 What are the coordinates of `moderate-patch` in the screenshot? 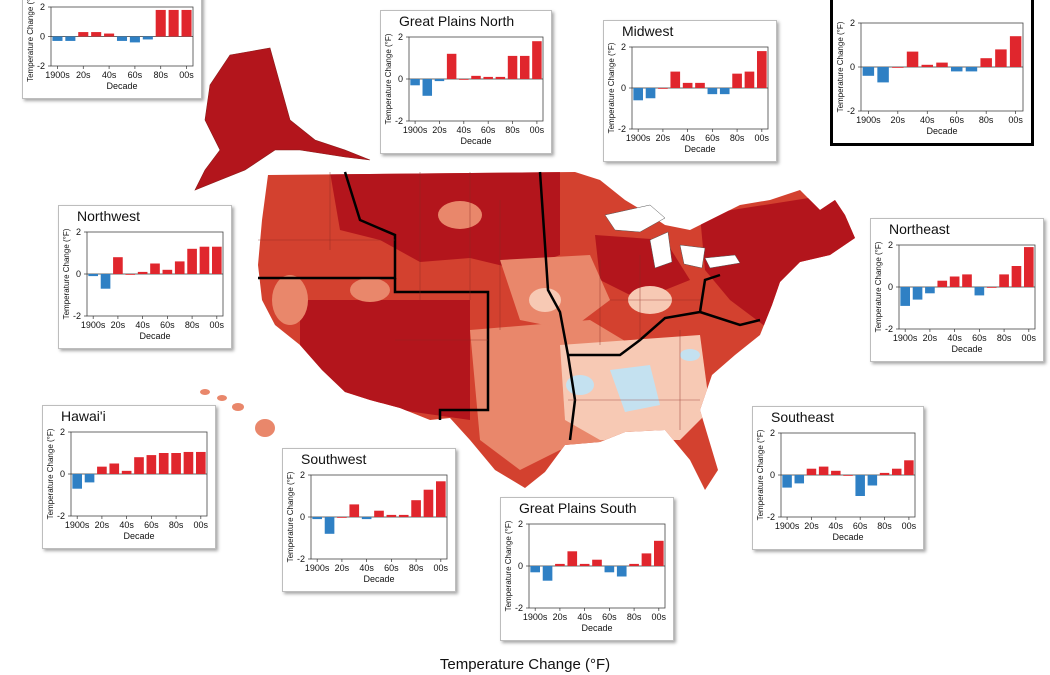 It's located at (460, 215).